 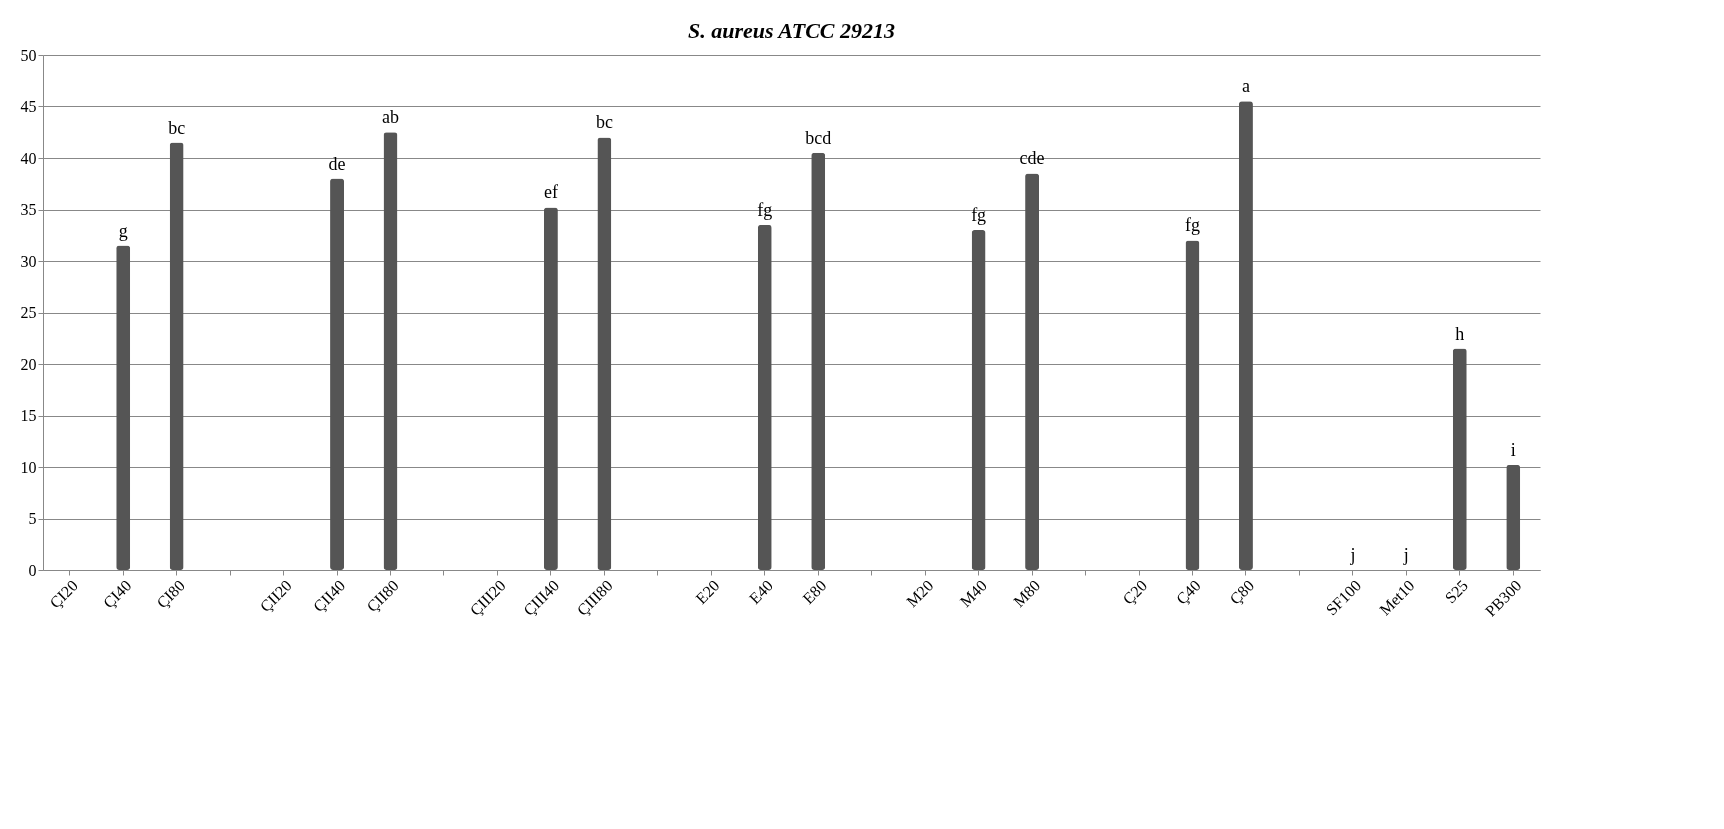 I want to click on data-label: cde, so click(x=1032, y=158).